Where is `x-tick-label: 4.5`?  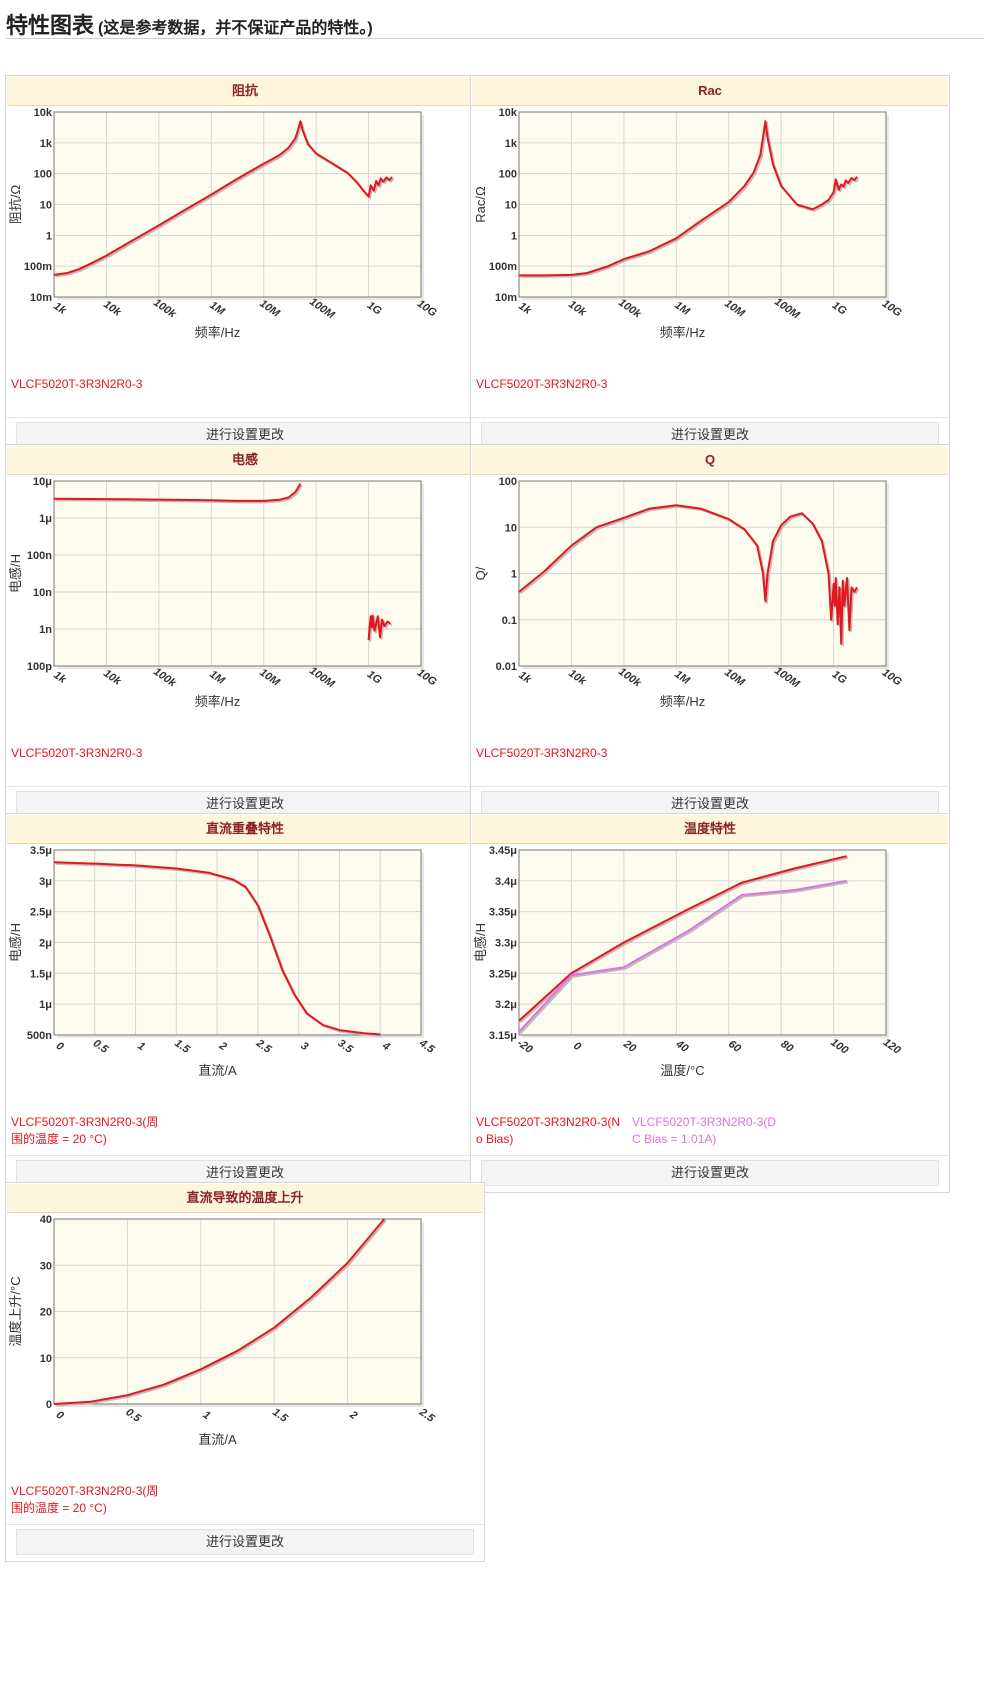 x-tick-label: 4.5 is located at coordinates (426, 1047).